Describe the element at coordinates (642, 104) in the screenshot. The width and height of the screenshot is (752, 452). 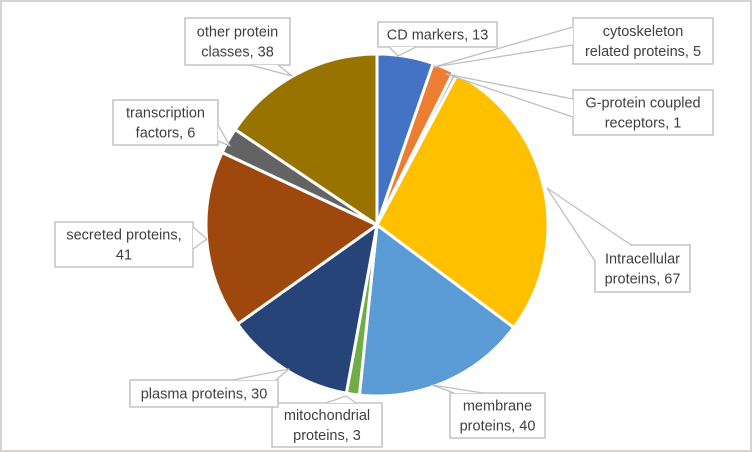
I see `callout-text-line: G-protein coupled` at that location.